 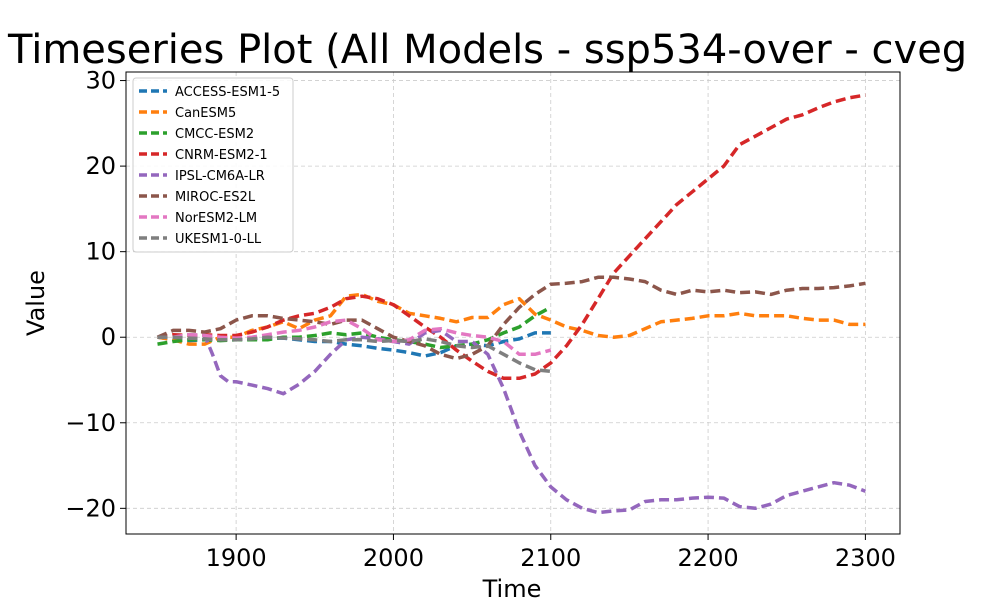 What do you see at coordinates (100, 81) in the screenshot?
I see `y-tick-label: 30` at bounding box center [100, 81].